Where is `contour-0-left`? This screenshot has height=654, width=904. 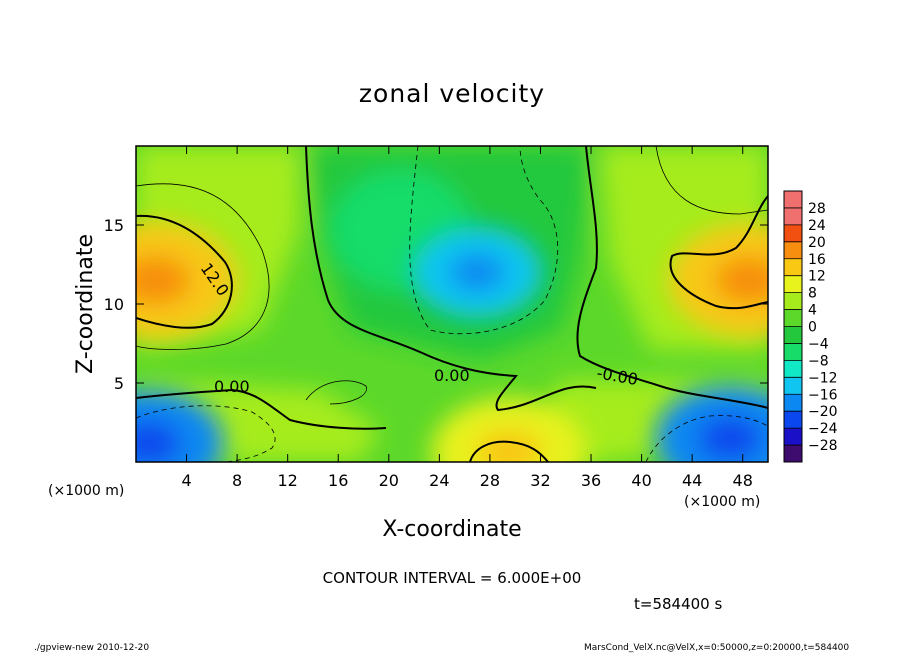
contour-0-left is located at coordinates (261, 409).